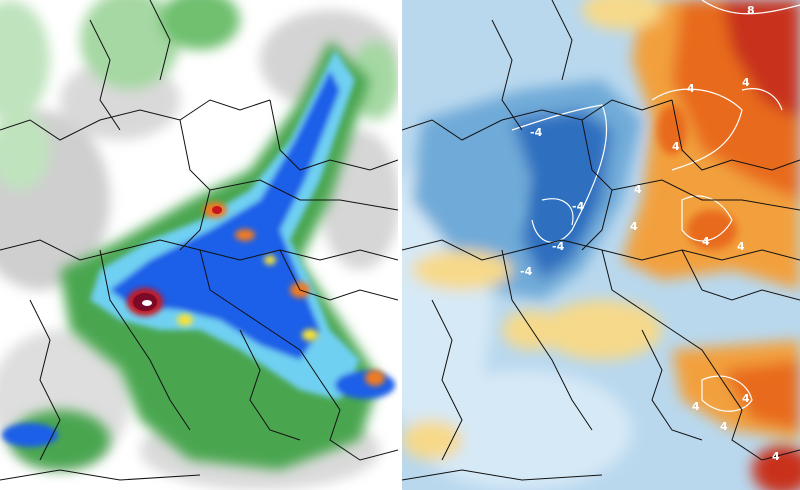  Describe the element at coordinates (751, 10) in the screenshot. I see `contour-label: 8` at that location.